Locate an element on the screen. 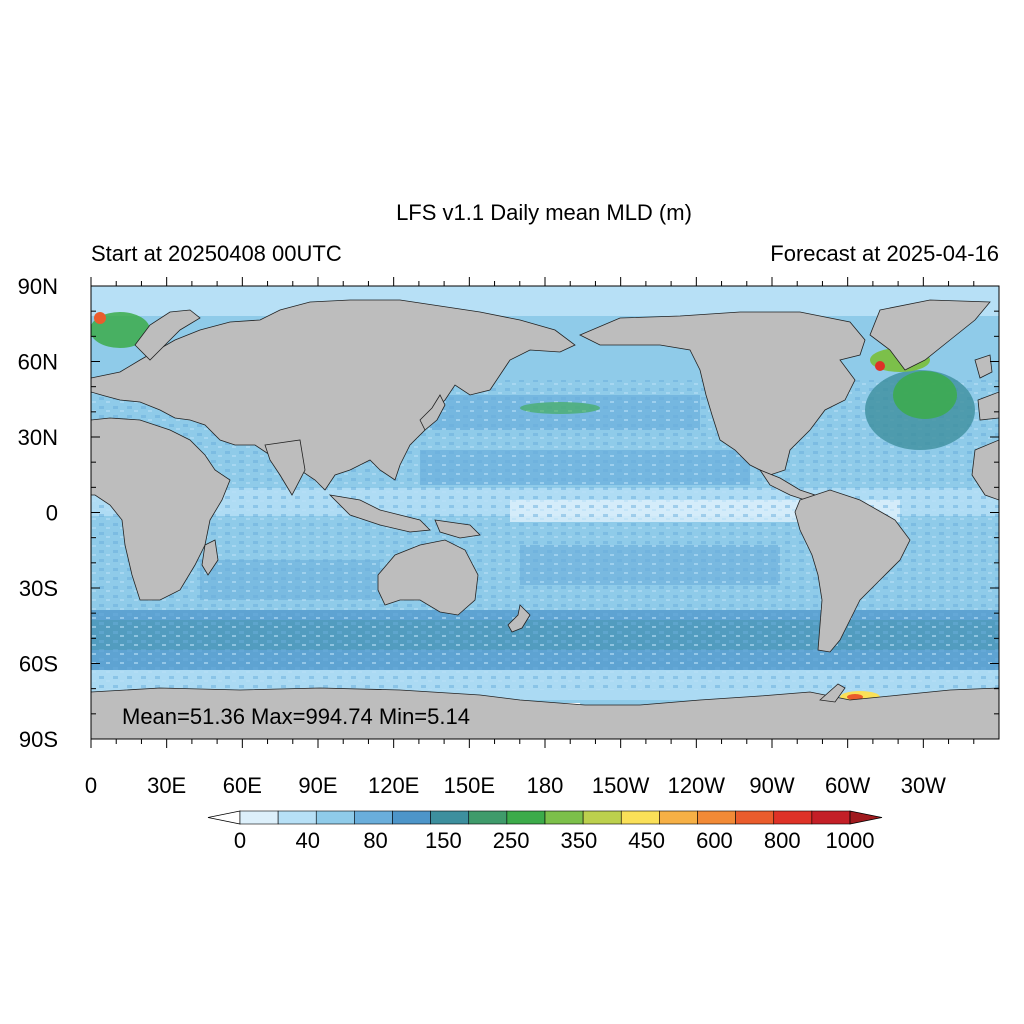 The width and height of the screenshot is (1024, 1024). mld-patch-nordic is located at coordinates (120, 330).